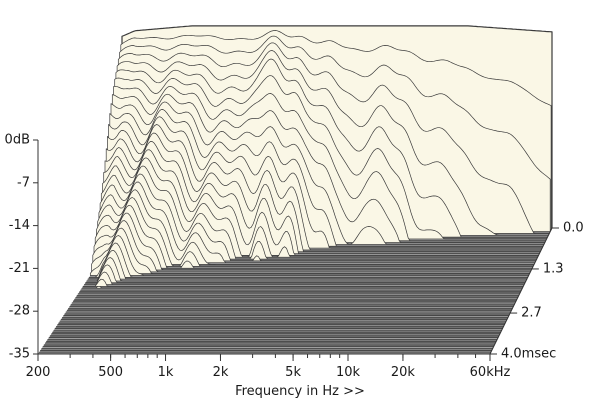 This screenshot has width=600, height=405. I want to click on y-tick-label: -14, so click(19, 225).